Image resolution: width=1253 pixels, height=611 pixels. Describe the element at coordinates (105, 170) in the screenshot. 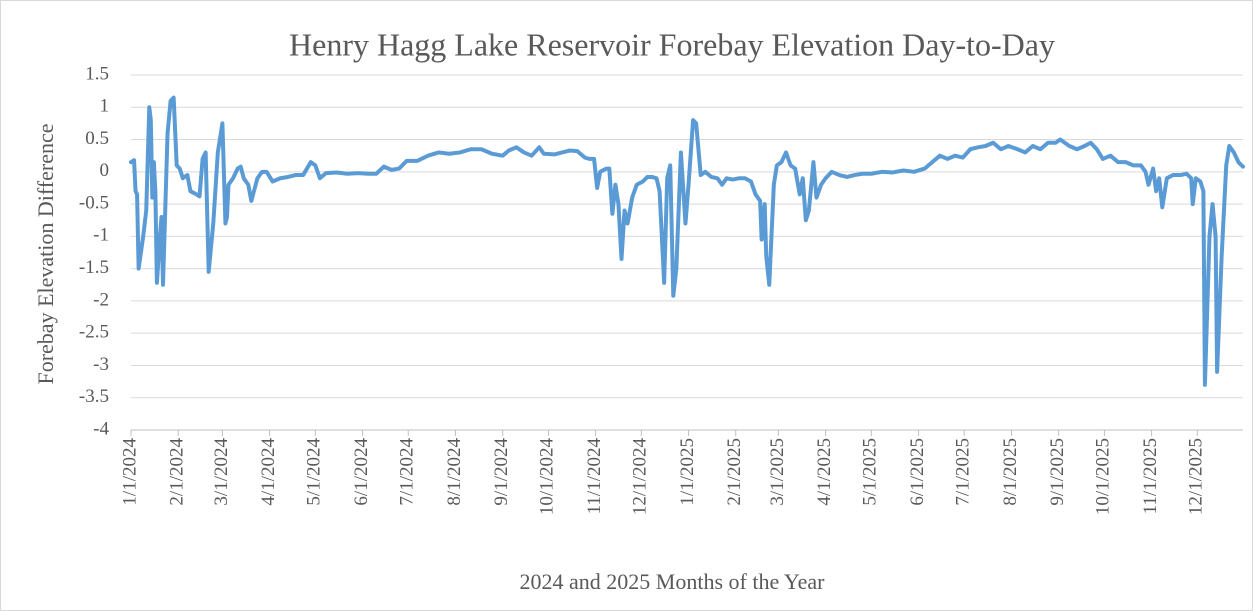

I see `y-tick-label: 0` at that location.